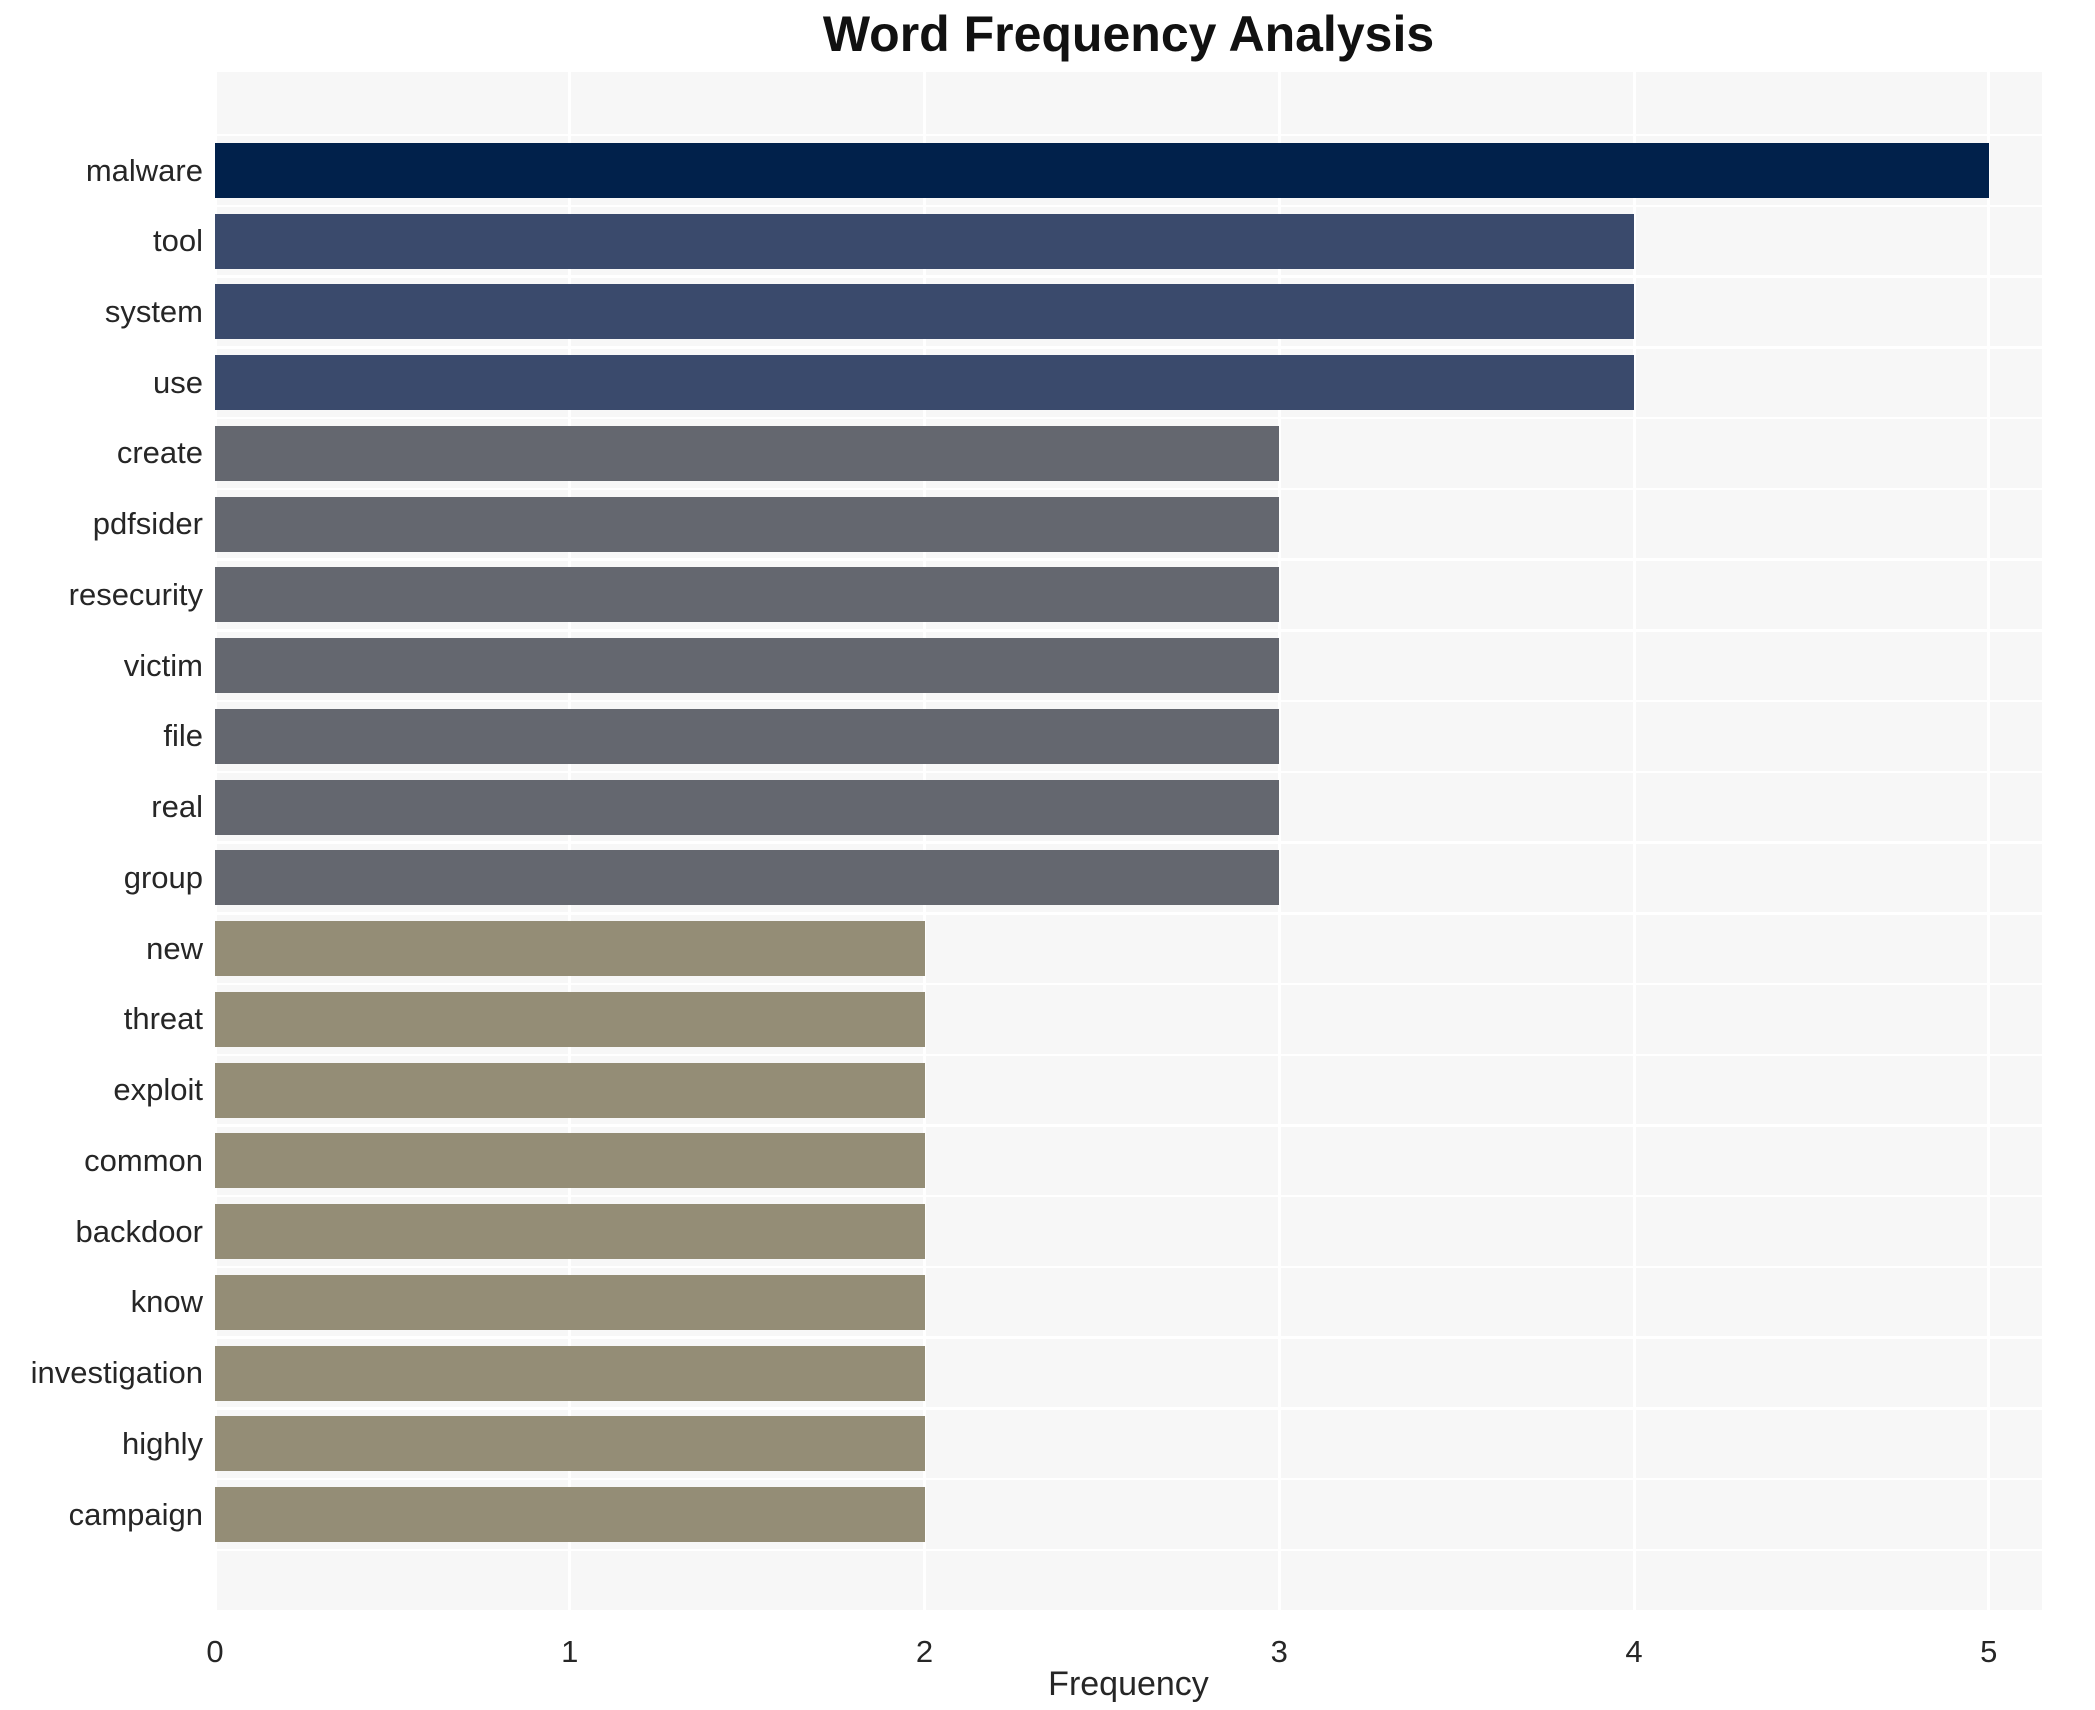 The height and width of the screenshot is (1710, 2095). I want to click on bar-real, so click(747, 807).